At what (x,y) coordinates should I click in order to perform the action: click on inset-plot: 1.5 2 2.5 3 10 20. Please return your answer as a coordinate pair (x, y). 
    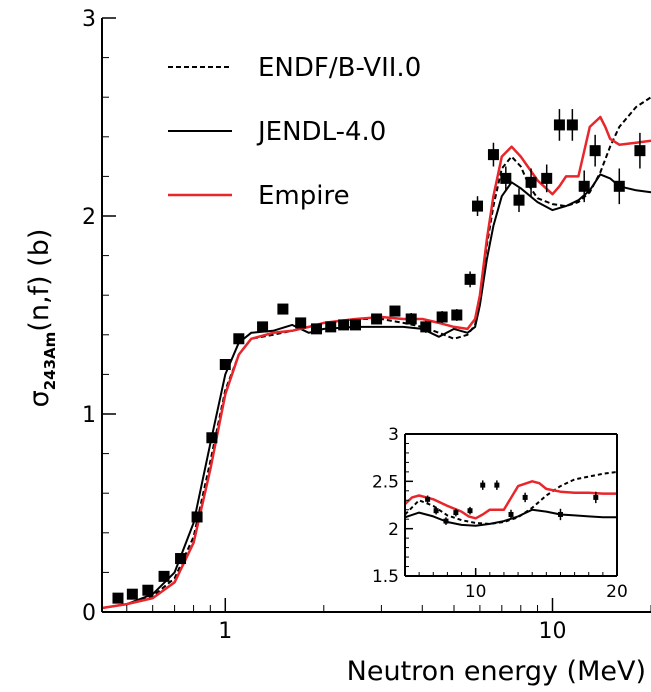
    Looking at the image, I should click on (500, 513).